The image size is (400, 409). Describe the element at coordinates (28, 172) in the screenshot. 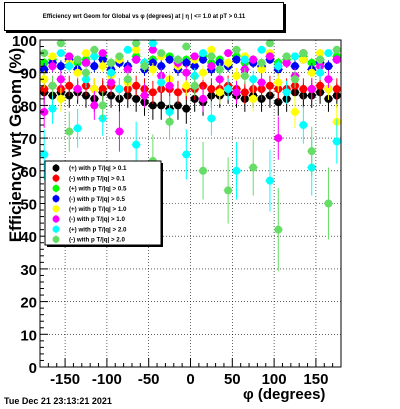

I see `y-tick-label-6: 60` at that location.